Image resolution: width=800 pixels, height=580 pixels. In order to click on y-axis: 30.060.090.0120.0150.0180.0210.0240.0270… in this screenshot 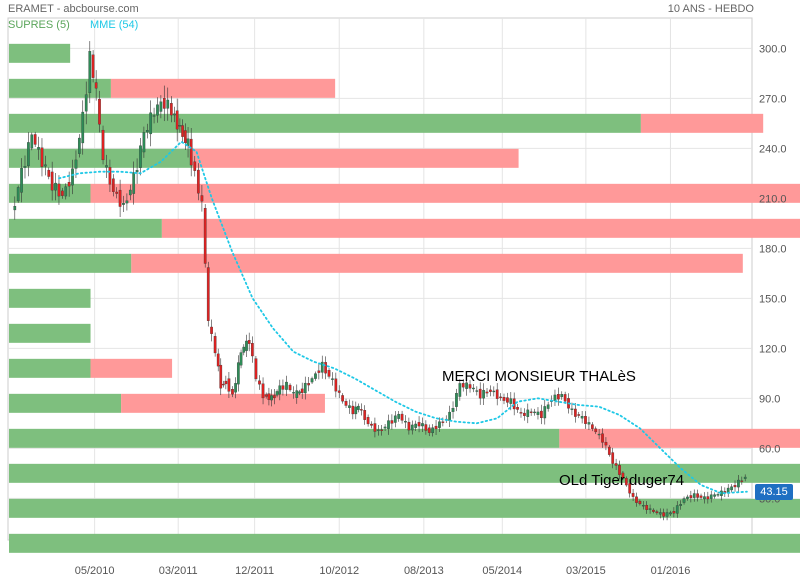, I will do `click(773, 274)`.